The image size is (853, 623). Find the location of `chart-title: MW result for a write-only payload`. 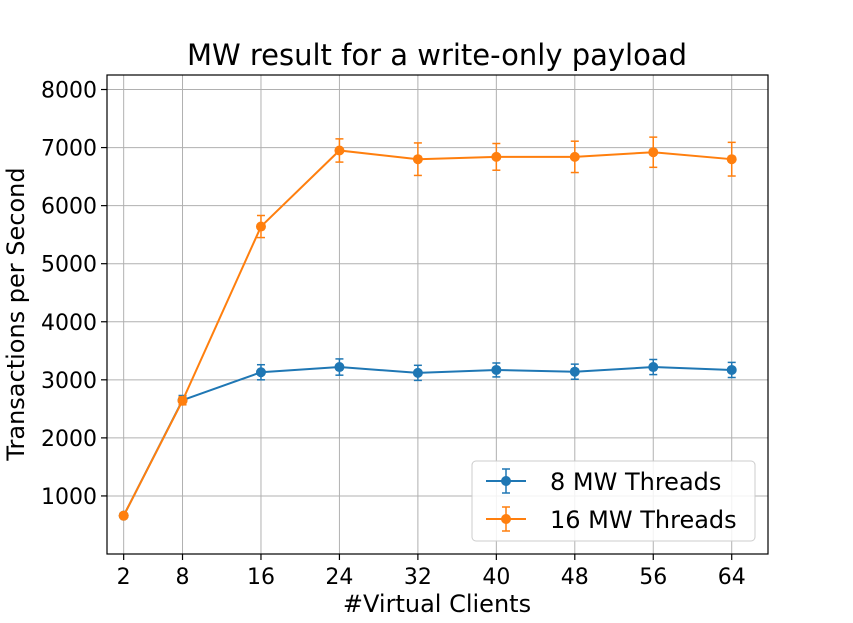

chart-title: MW result for a write-only payload is located at coordinates (437, 55).